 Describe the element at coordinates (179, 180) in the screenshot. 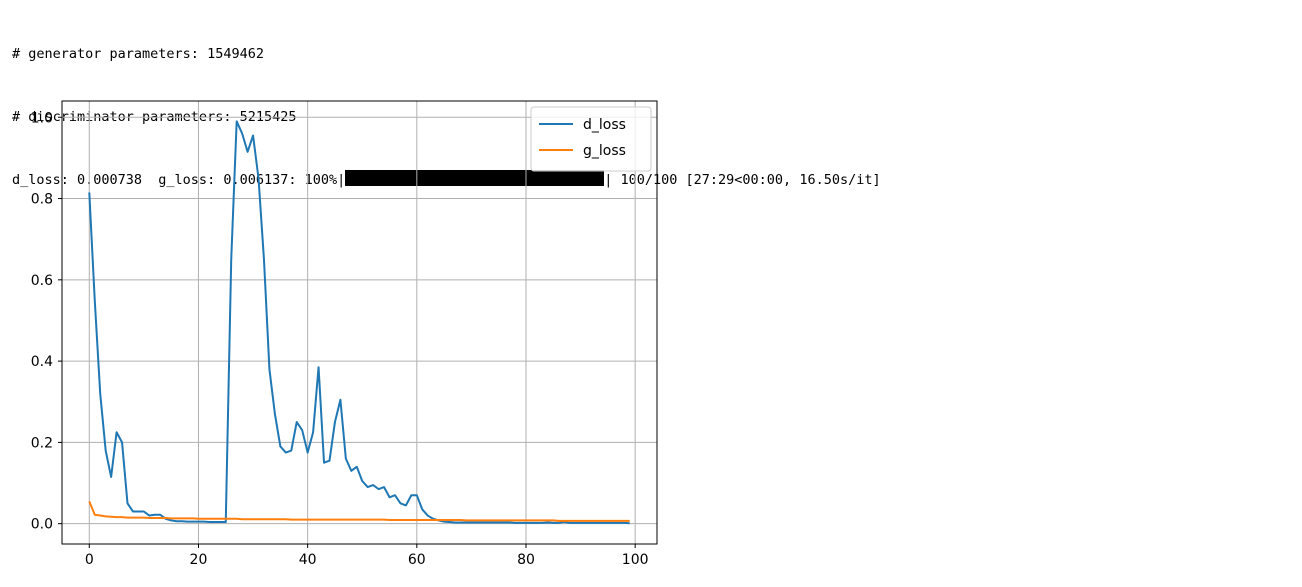

I see `progress-prefix: d_loss: 0.000738 g_loss: 0.006137: 100%|` at that location.